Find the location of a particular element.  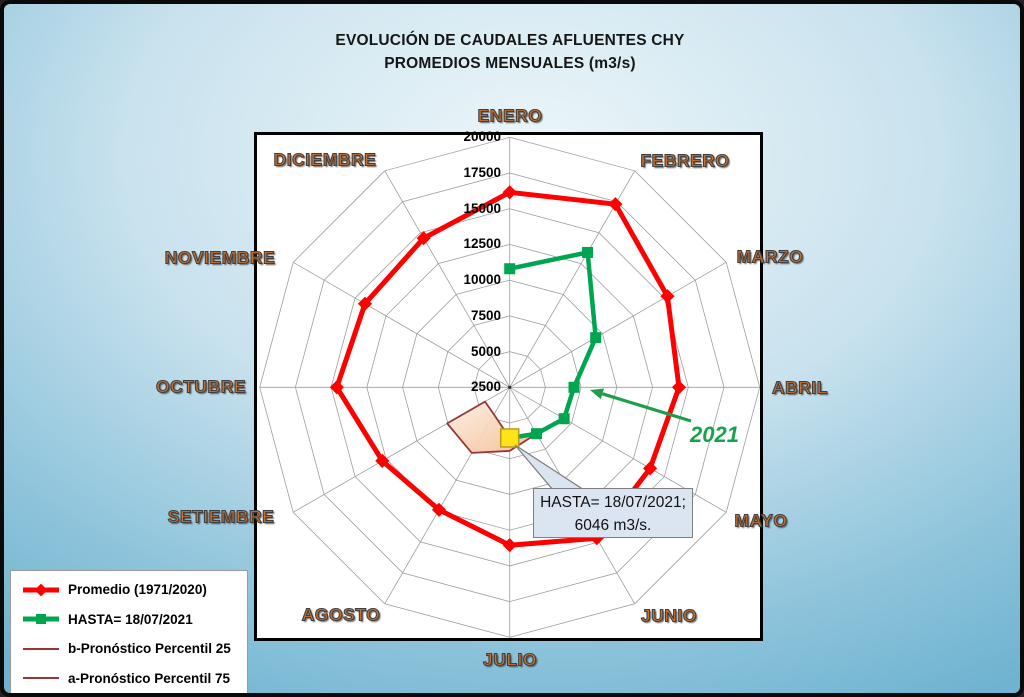

month-label-mayo: MAYO is located at coordinates (761, 520).